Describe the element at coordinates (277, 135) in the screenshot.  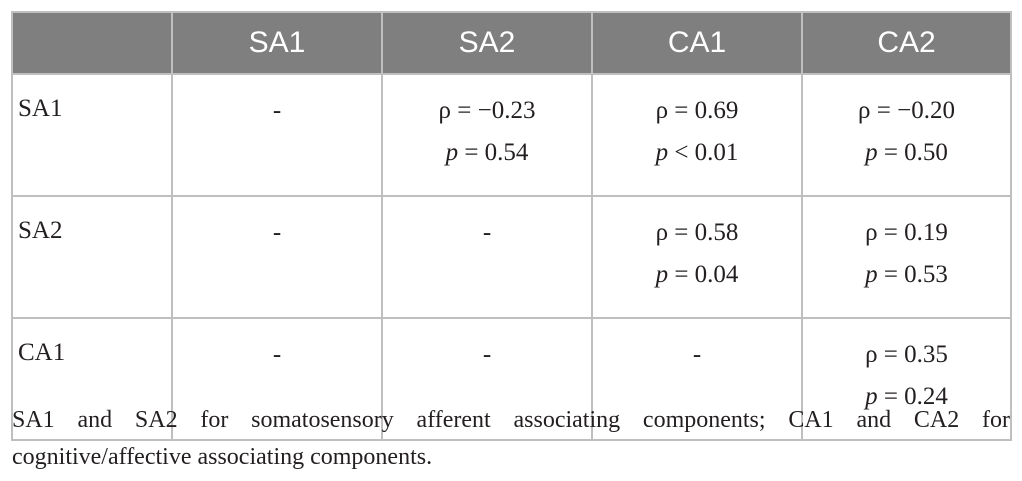
I see `cell-sa1-sa1: -` at that location.